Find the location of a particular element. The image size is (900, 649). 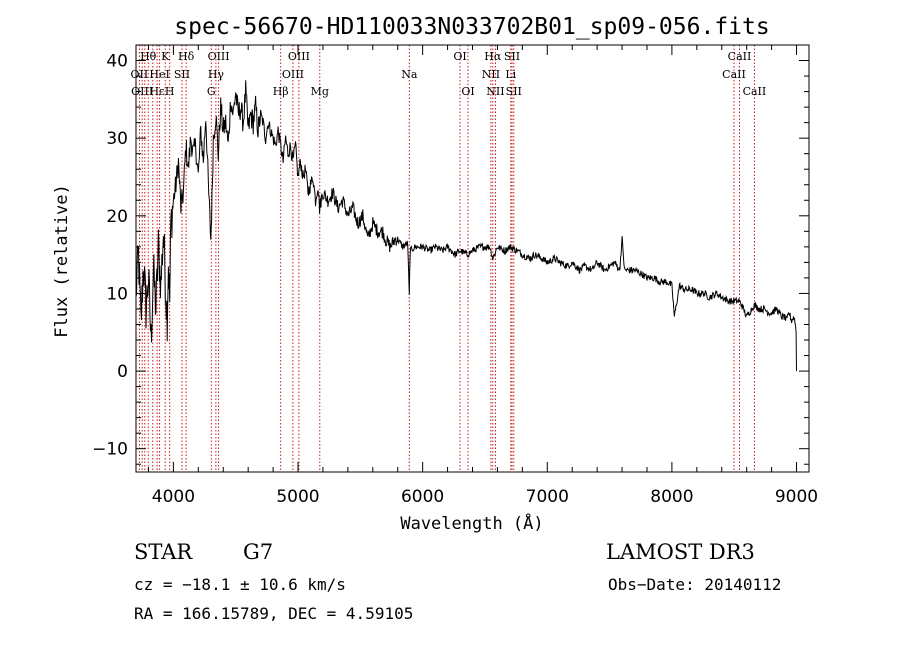

redshift-velocity: cz = −18.1 ± 10.6 km/s is located at coordinates (240, 584).